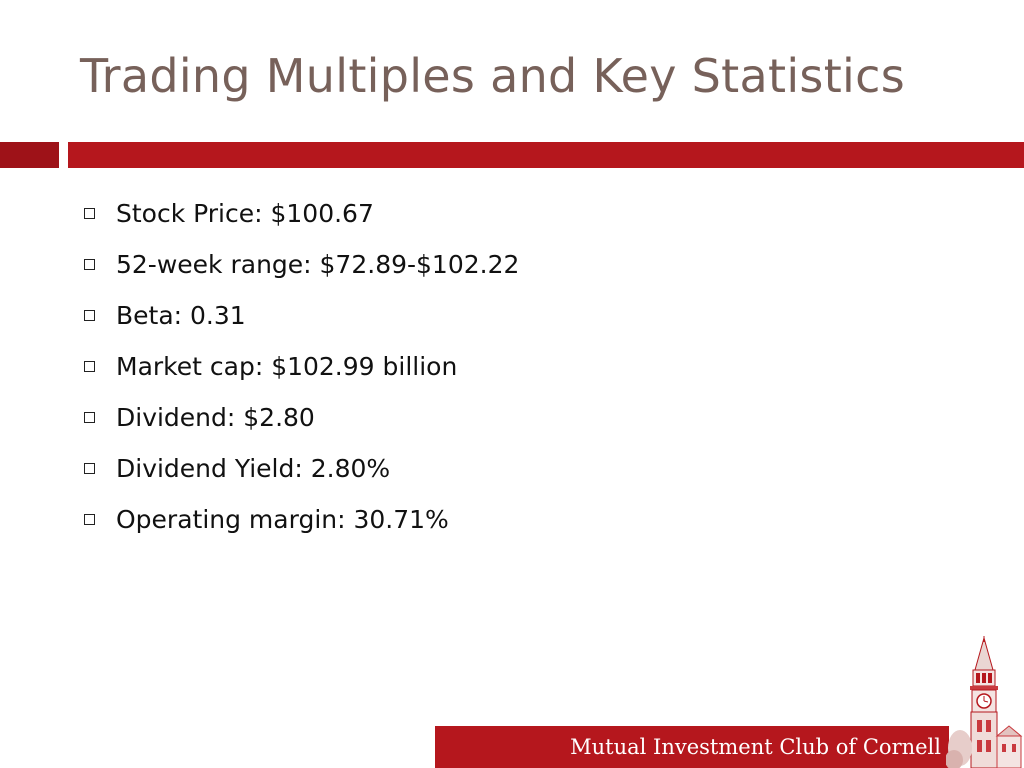 The width and height of the screenshot is (1024, 768). What do you see at coordinates (298, 315) in the screenshot?
I see `bullet-item: Beta: 0.31` at bounding box center [298, 315].